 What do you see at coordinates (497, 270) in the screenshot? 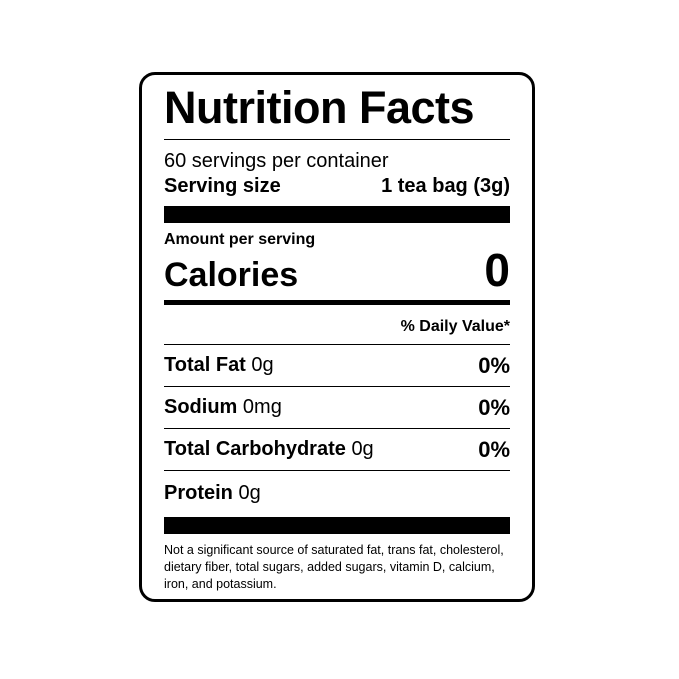
I see `calories-value: 0` at bounding box center [497, 270].